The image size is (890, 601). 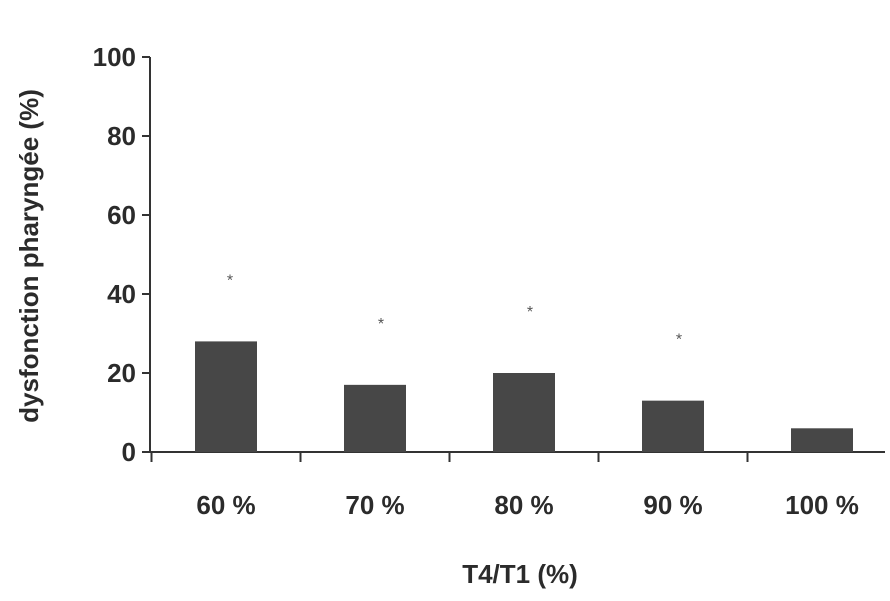 What do you see at coordinates (225, 505) in the screenshot?
I see `x-tick-label: 60 %` at bounding box center [225, 505].